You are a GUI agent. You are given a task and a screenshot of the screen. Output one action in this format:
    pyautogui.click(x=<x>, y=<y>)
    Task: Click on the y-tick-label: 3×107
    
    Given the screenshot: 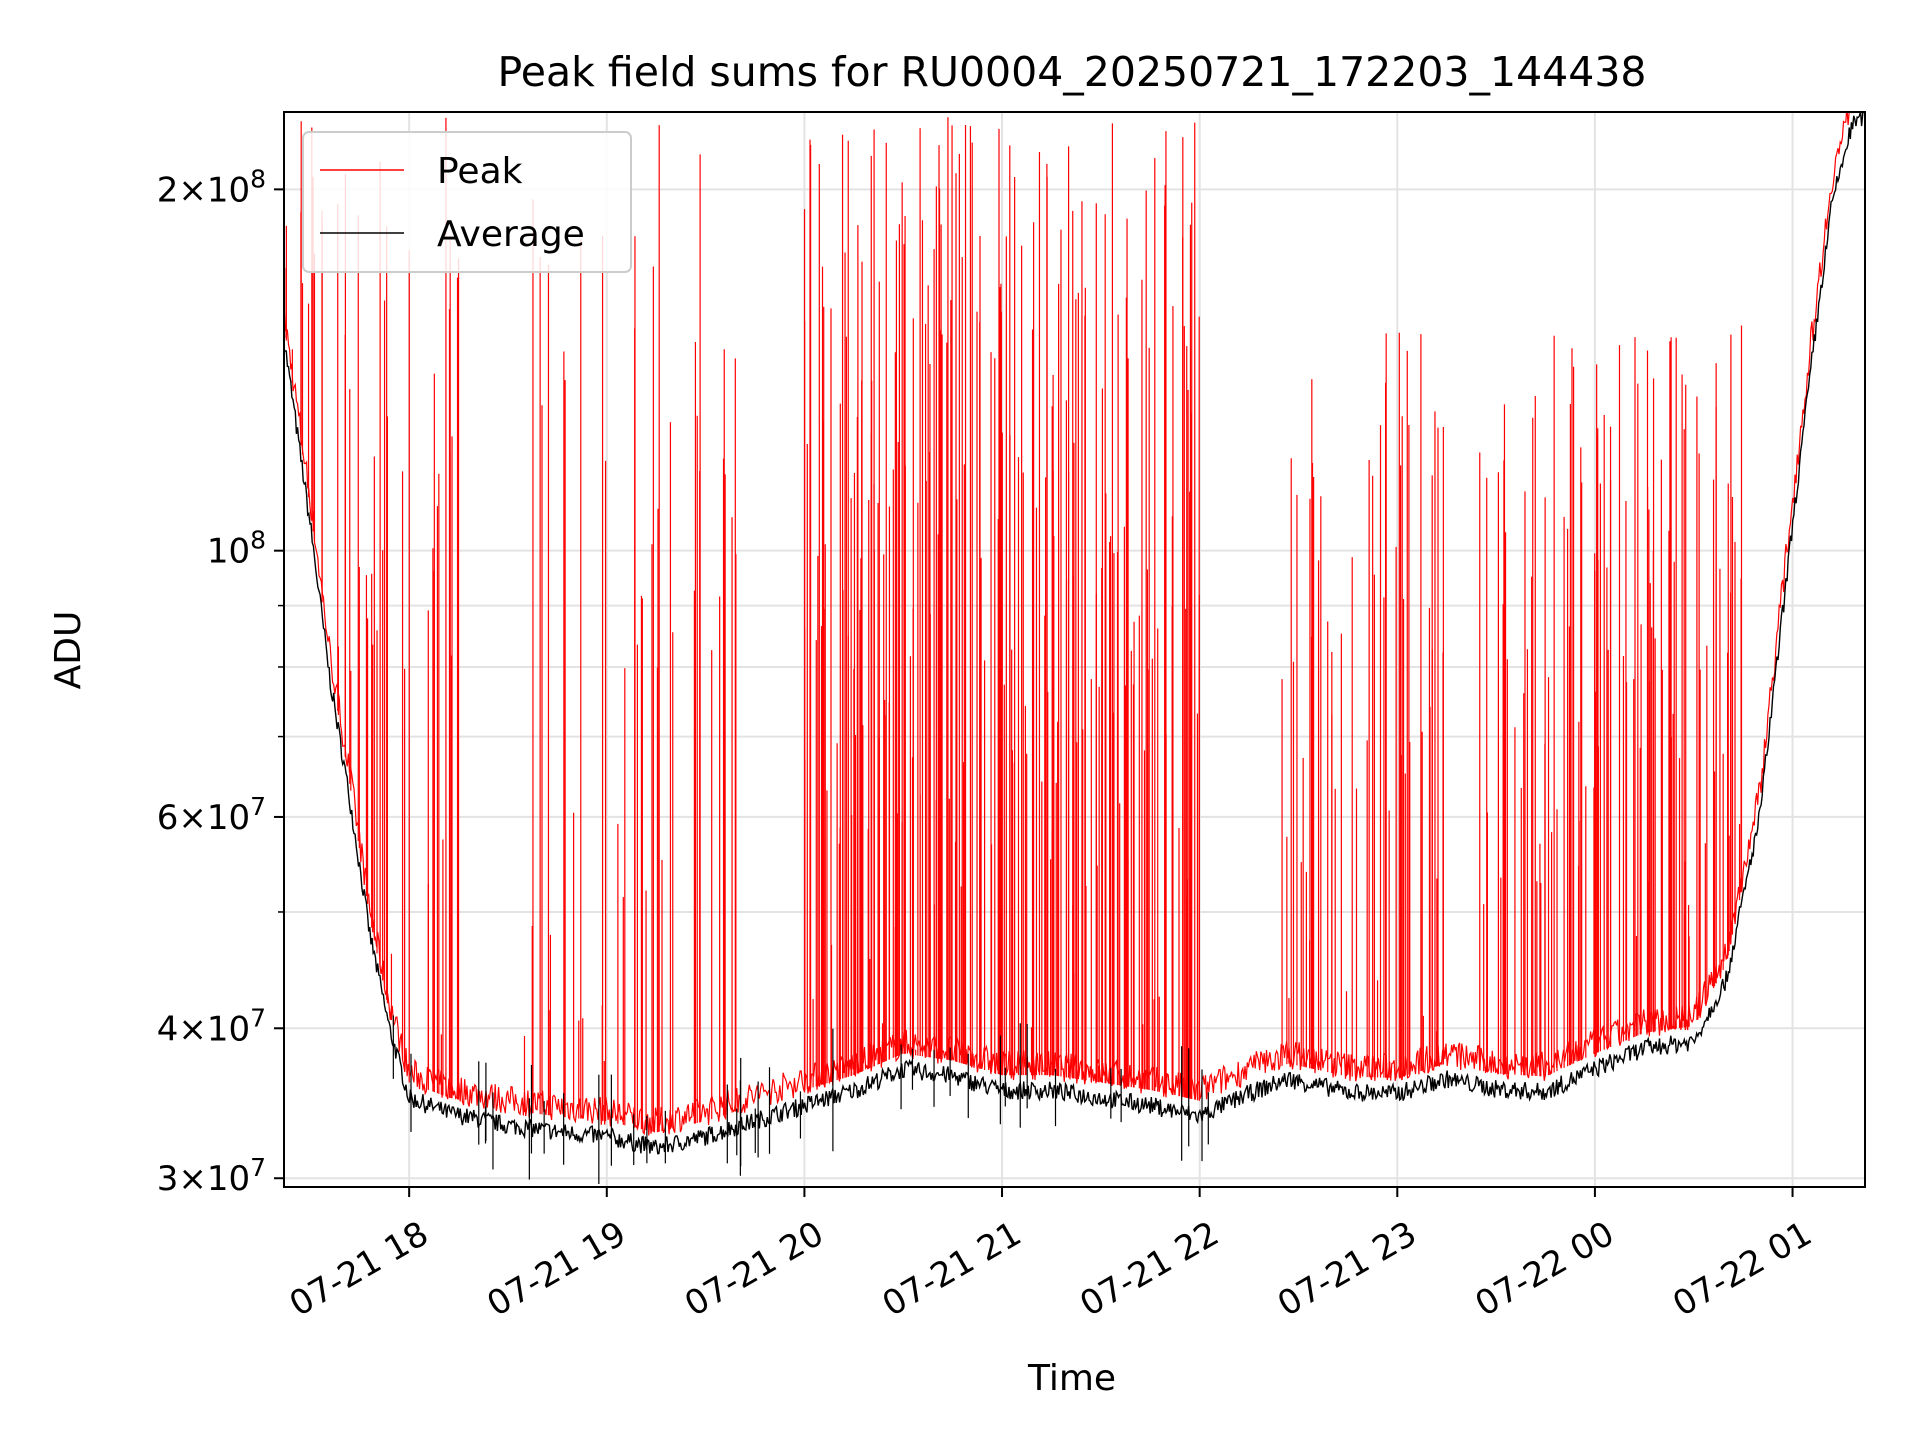 What is the action you would take?
    pyautogui.click(x=211, y=1176)
    